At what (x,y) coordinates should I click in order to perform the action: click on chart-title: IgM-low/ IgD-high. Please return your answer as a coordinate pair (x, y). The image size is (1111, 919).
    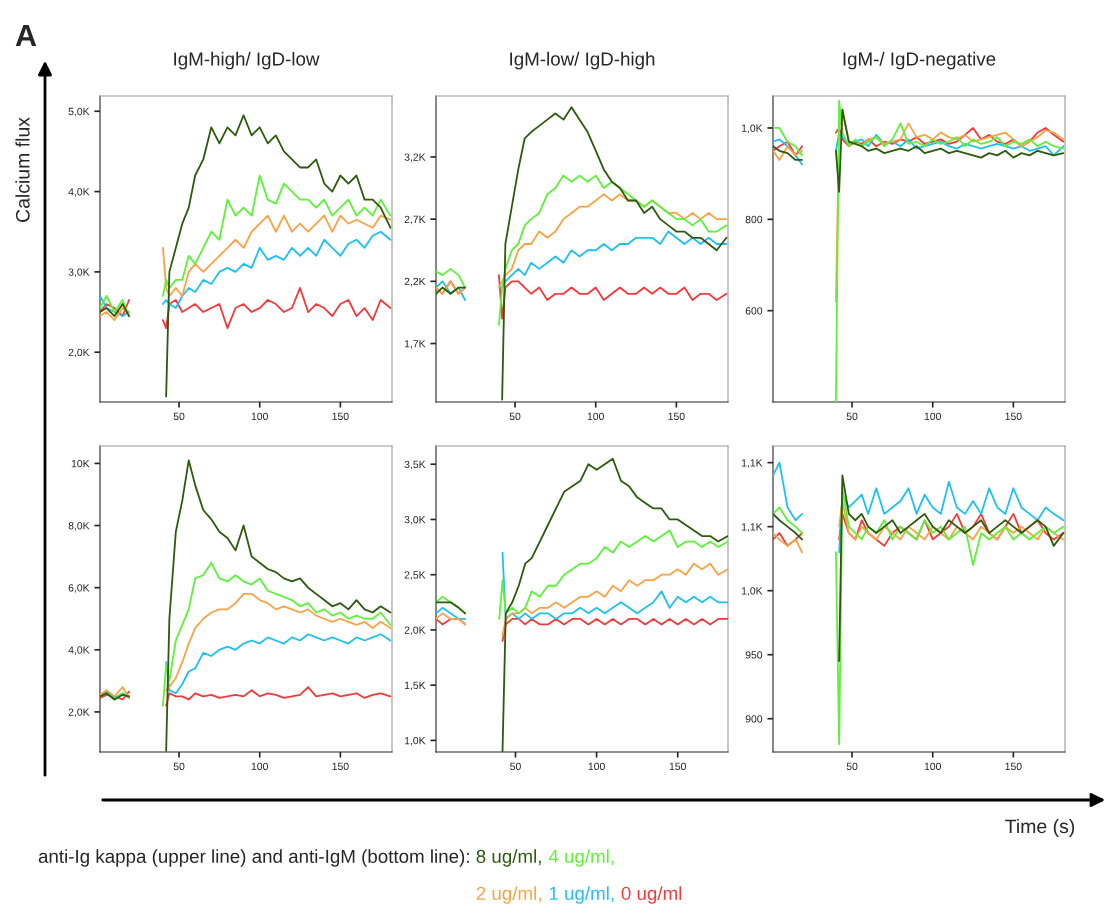
    Looking at the image, I should click on (582, 60).